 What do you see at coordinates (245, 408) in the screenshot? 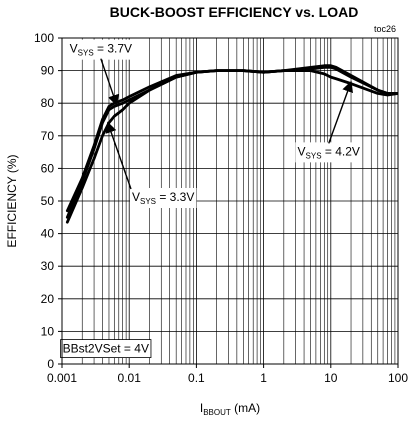
I see `x-axis-label-unit: (mA)` at bounding box center [245, 408].